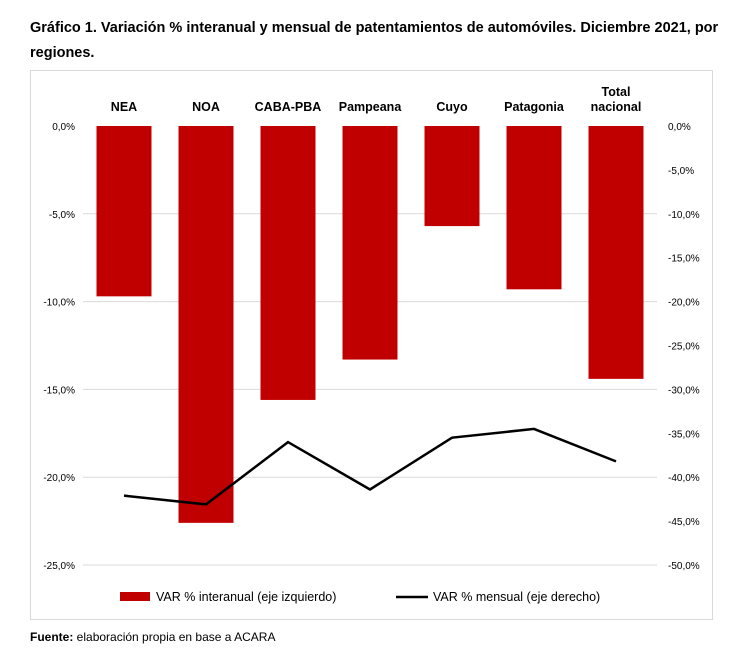 This screenshot has height=668, width=750. What do you see at coordinates (616, 252) in the screenshot?
I see `bar-total-nacional` at bounding box center [616, 252].